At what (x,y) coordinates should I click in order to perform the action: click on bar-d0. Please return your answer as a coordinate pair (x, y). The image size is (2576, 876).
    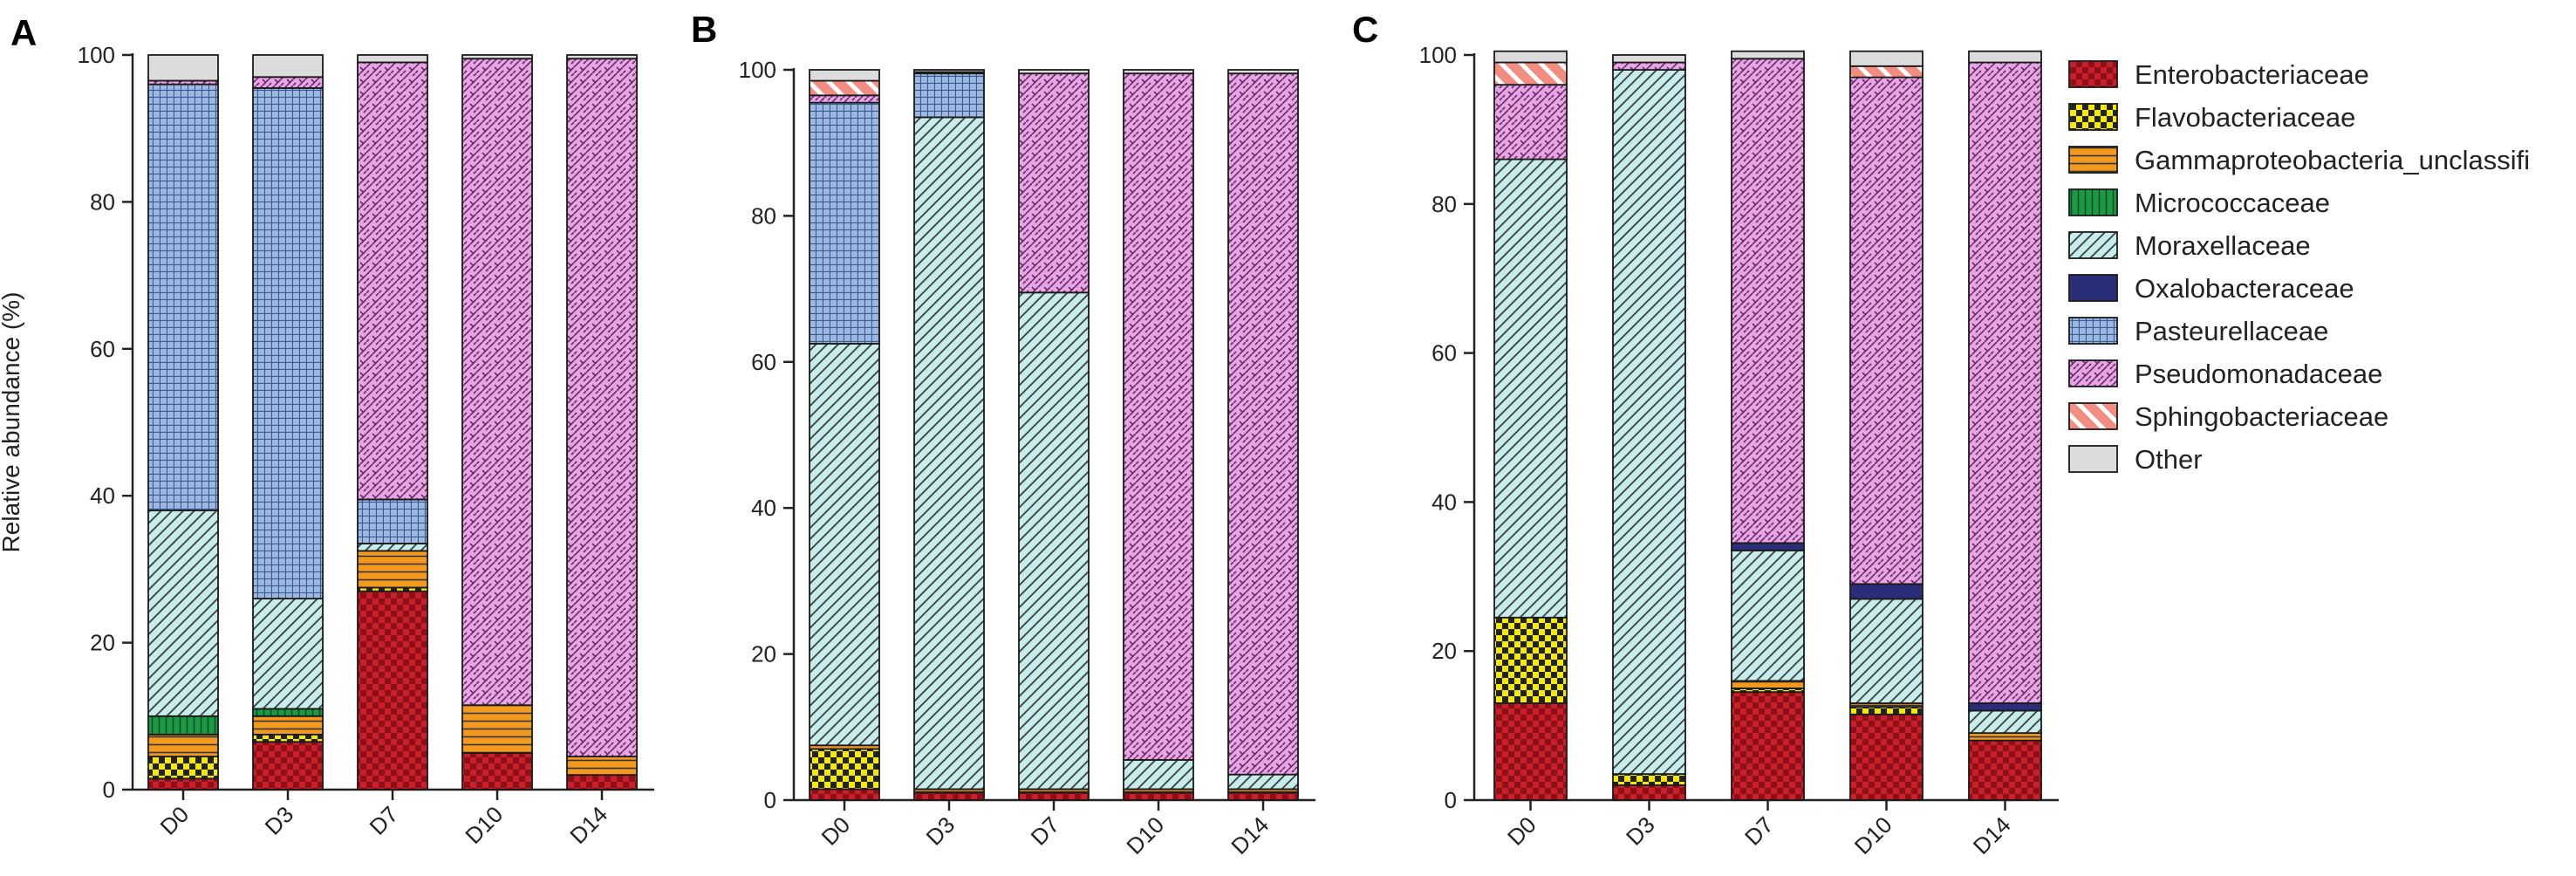
    Looking at the image, I should click on (844, 435).